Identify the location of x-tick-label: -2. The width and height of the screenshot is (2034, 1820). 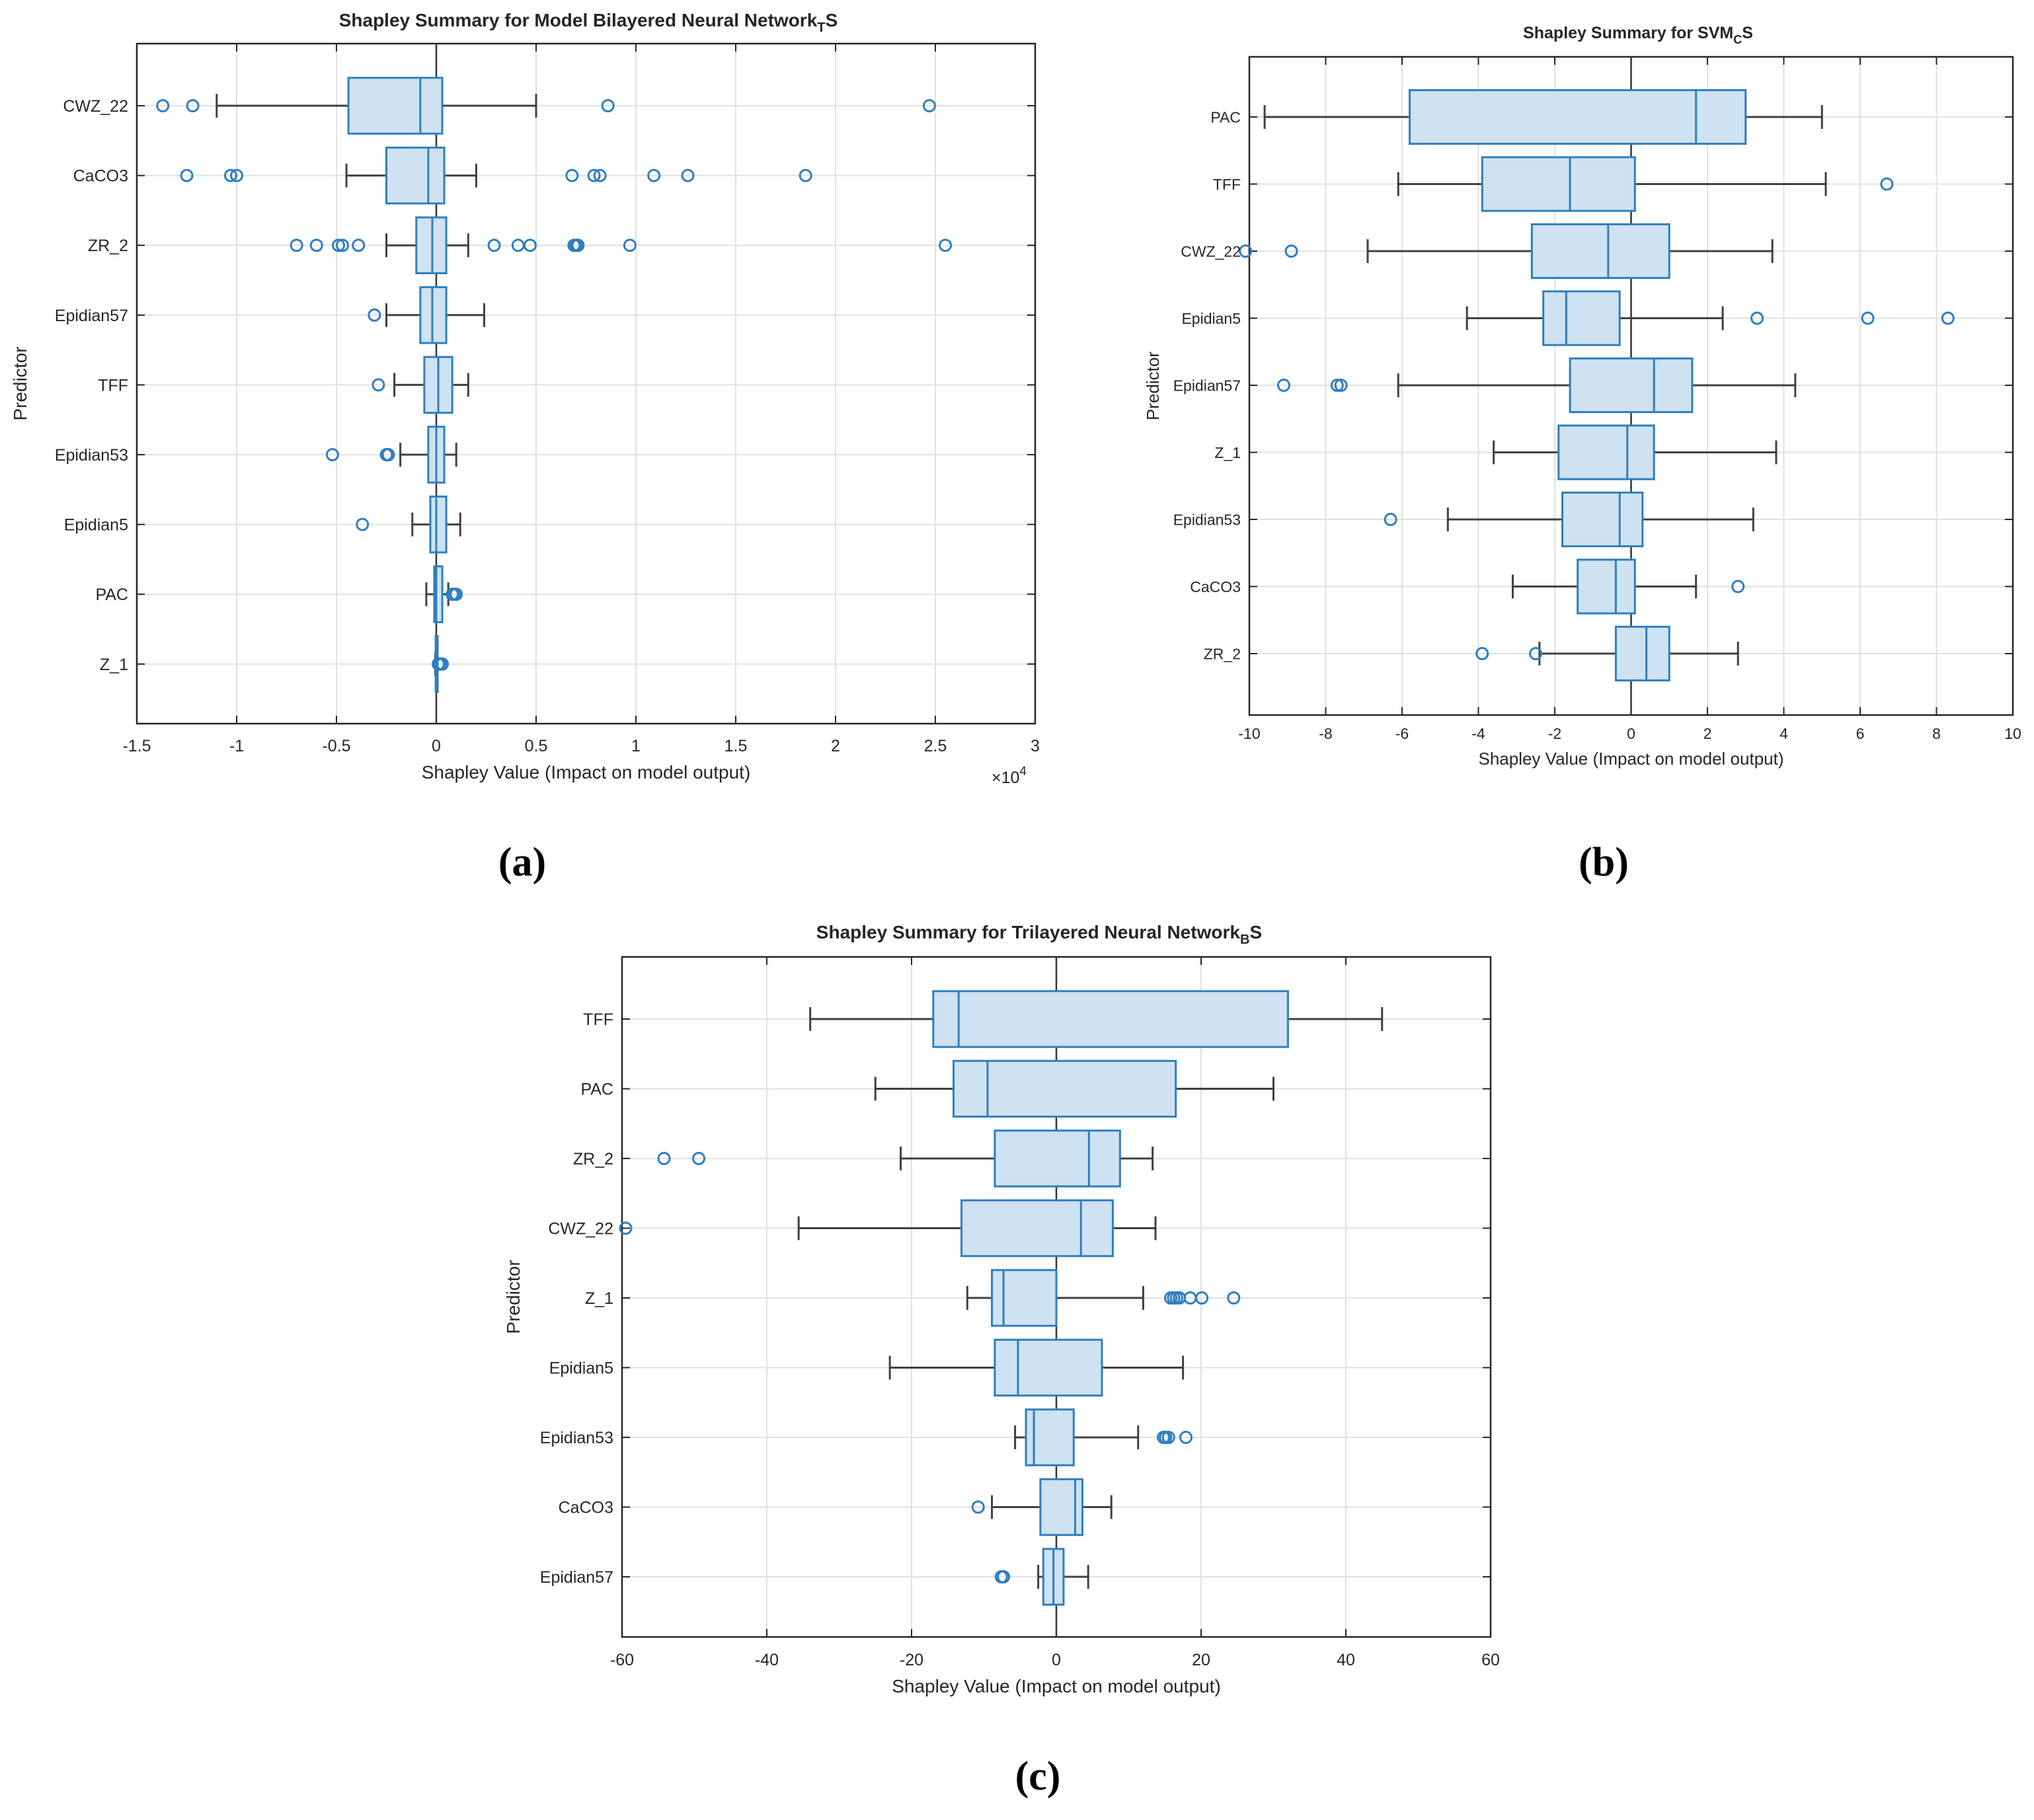
(1554, 733).